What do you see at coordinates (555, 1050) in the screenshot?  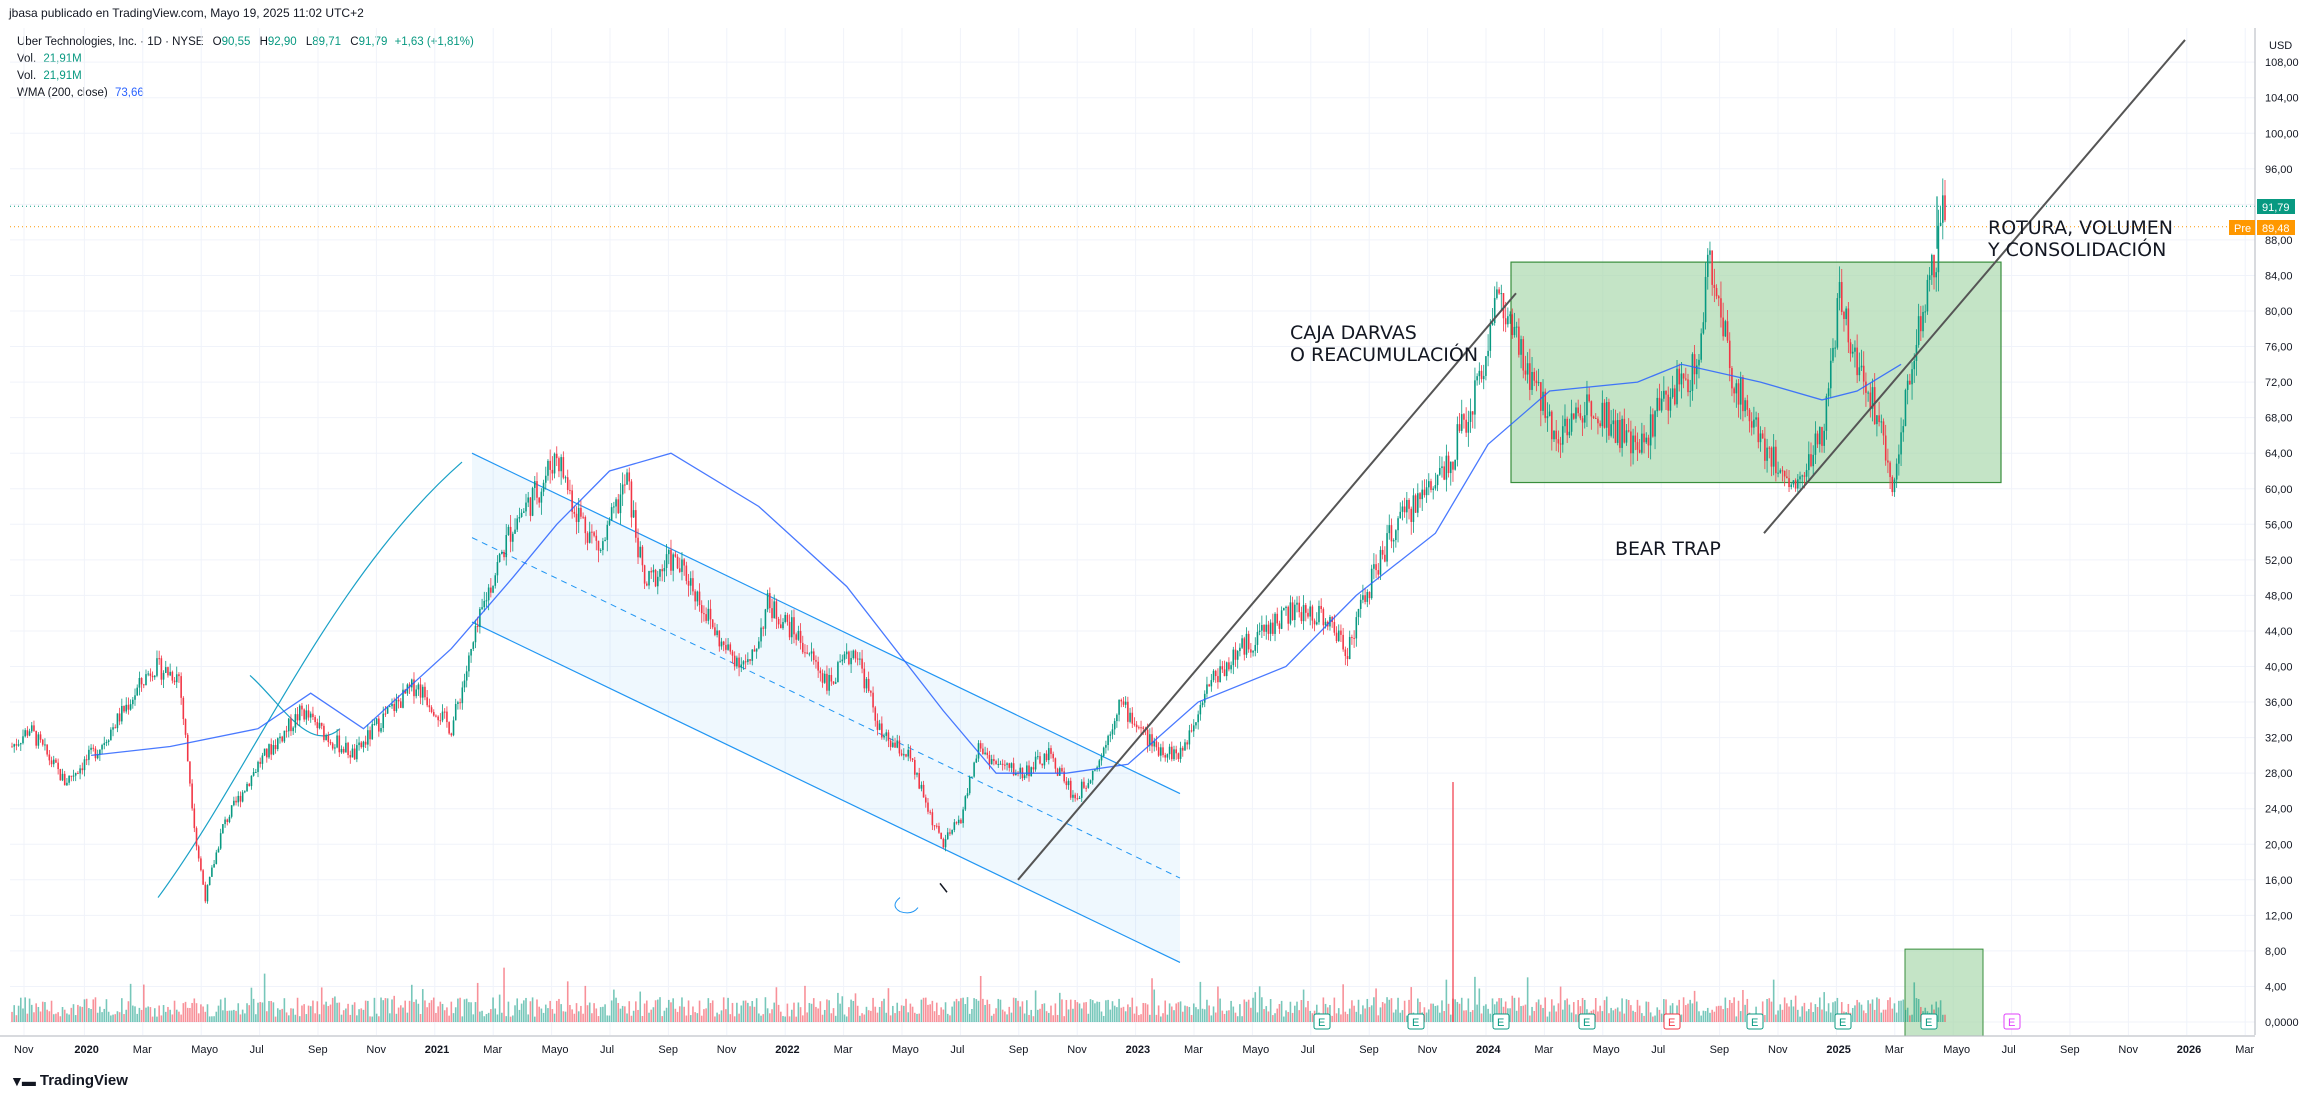 I see `time-tick-label: Mayo` at bounding box center [555, 1050].